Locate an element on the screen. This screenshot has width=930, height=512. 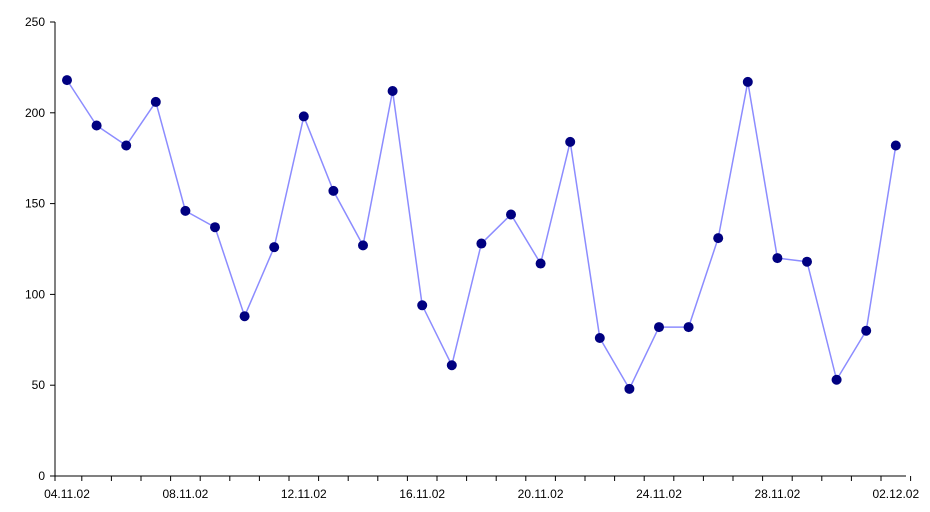
x-tick-label: 02.12.02 is located at coordinates (895, 494).